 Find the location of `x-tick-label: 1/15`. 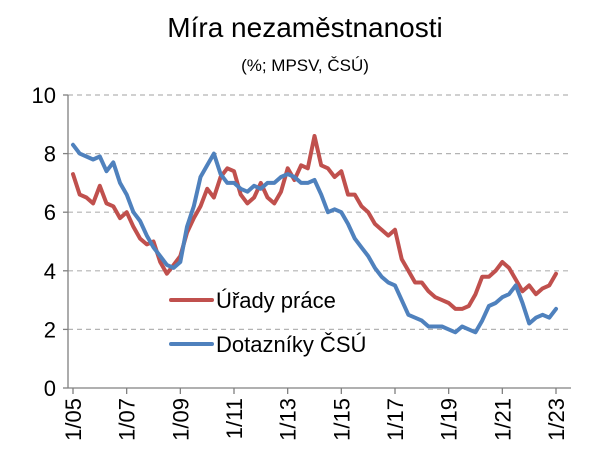

x-tick-label: 1/15 is located at coordinates (341, 419).